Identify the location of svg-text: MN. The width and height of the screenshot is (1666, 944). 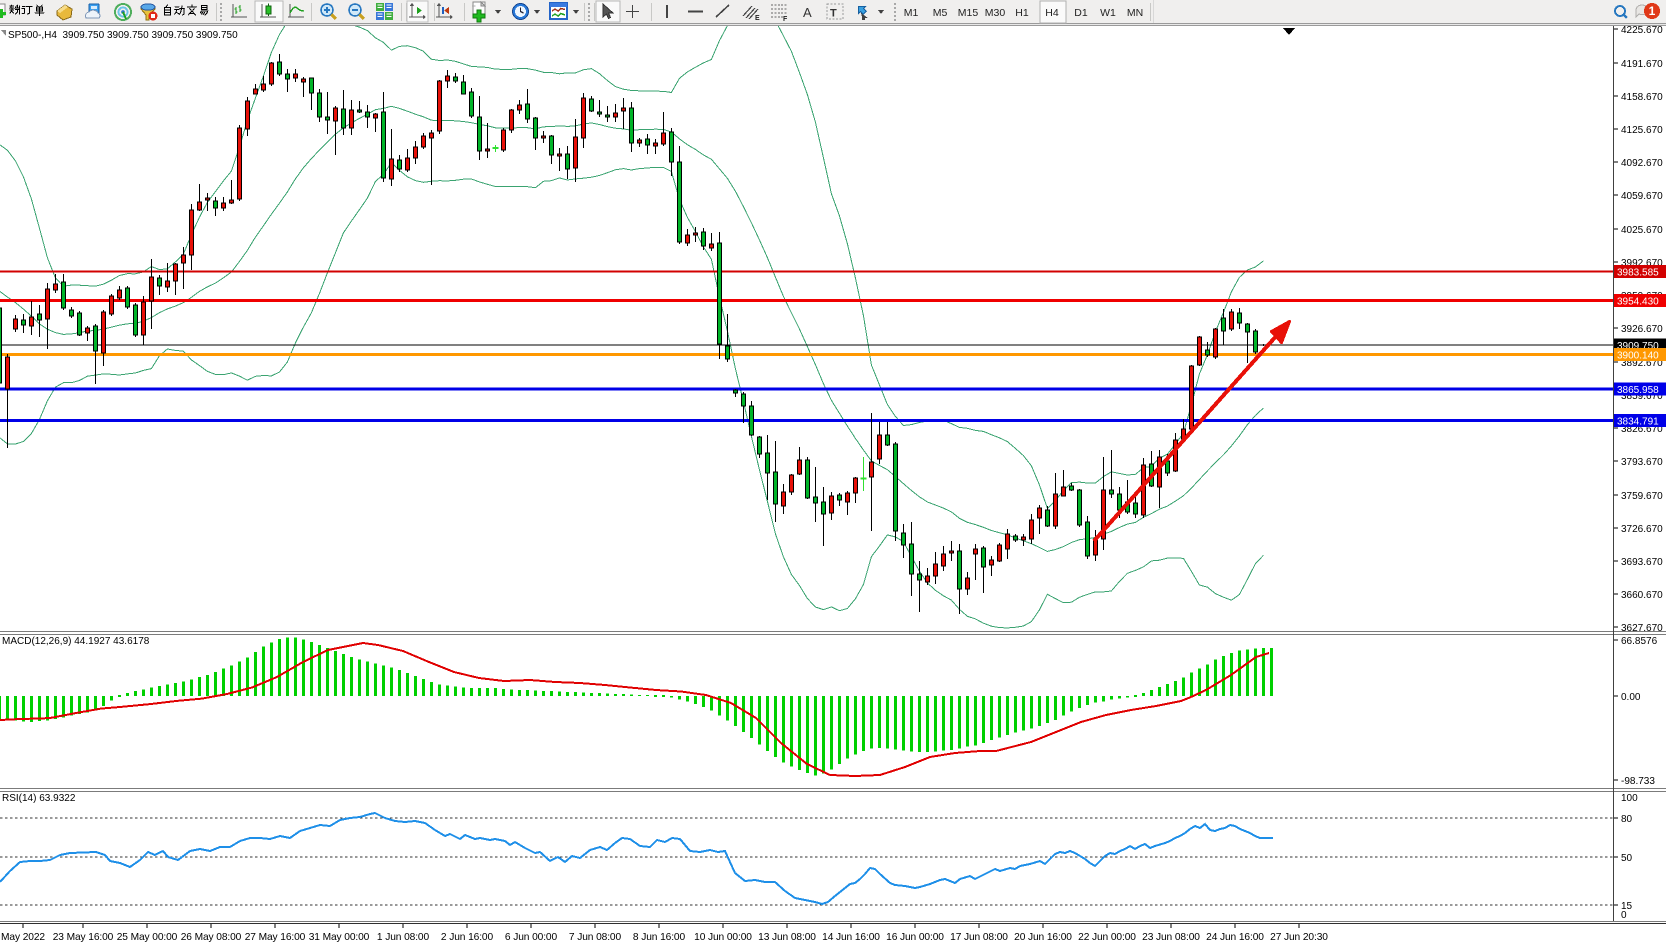
(1135, 13).